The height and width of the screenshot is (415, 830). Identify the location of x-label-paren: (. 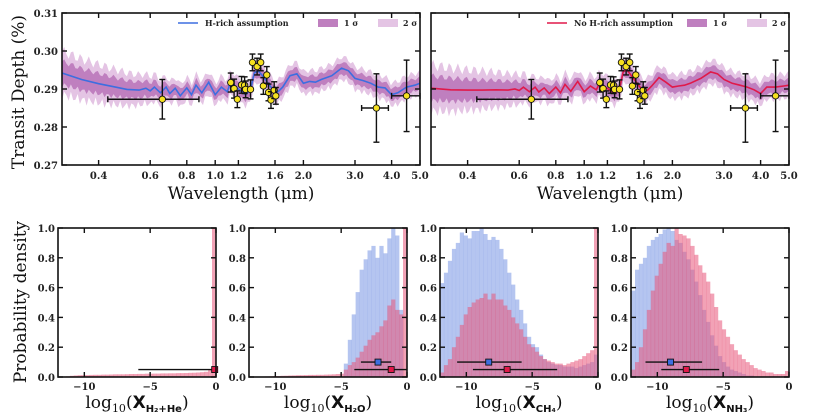
(327, 403).